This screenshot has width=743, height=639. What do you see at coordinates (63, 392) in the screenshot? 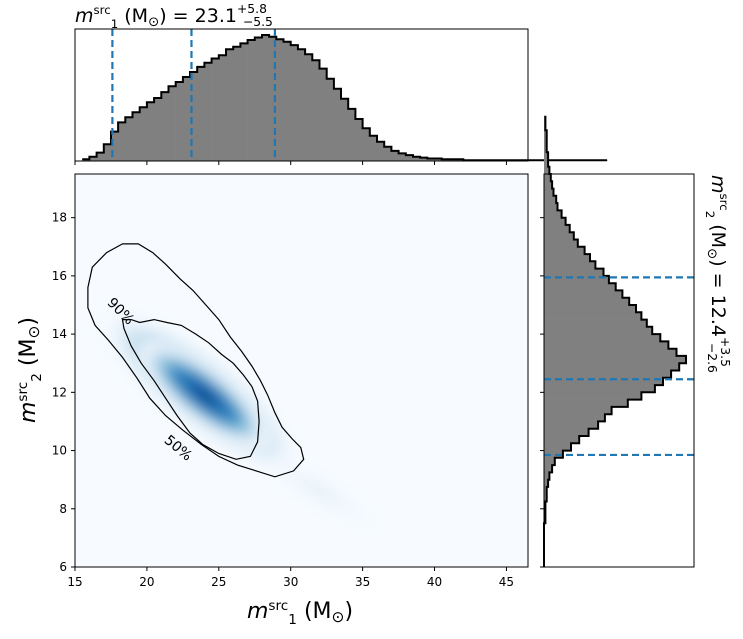
I see `y-axis-ticks: 6 8 10 12 14 16 18` at bounding box center [63, 392].